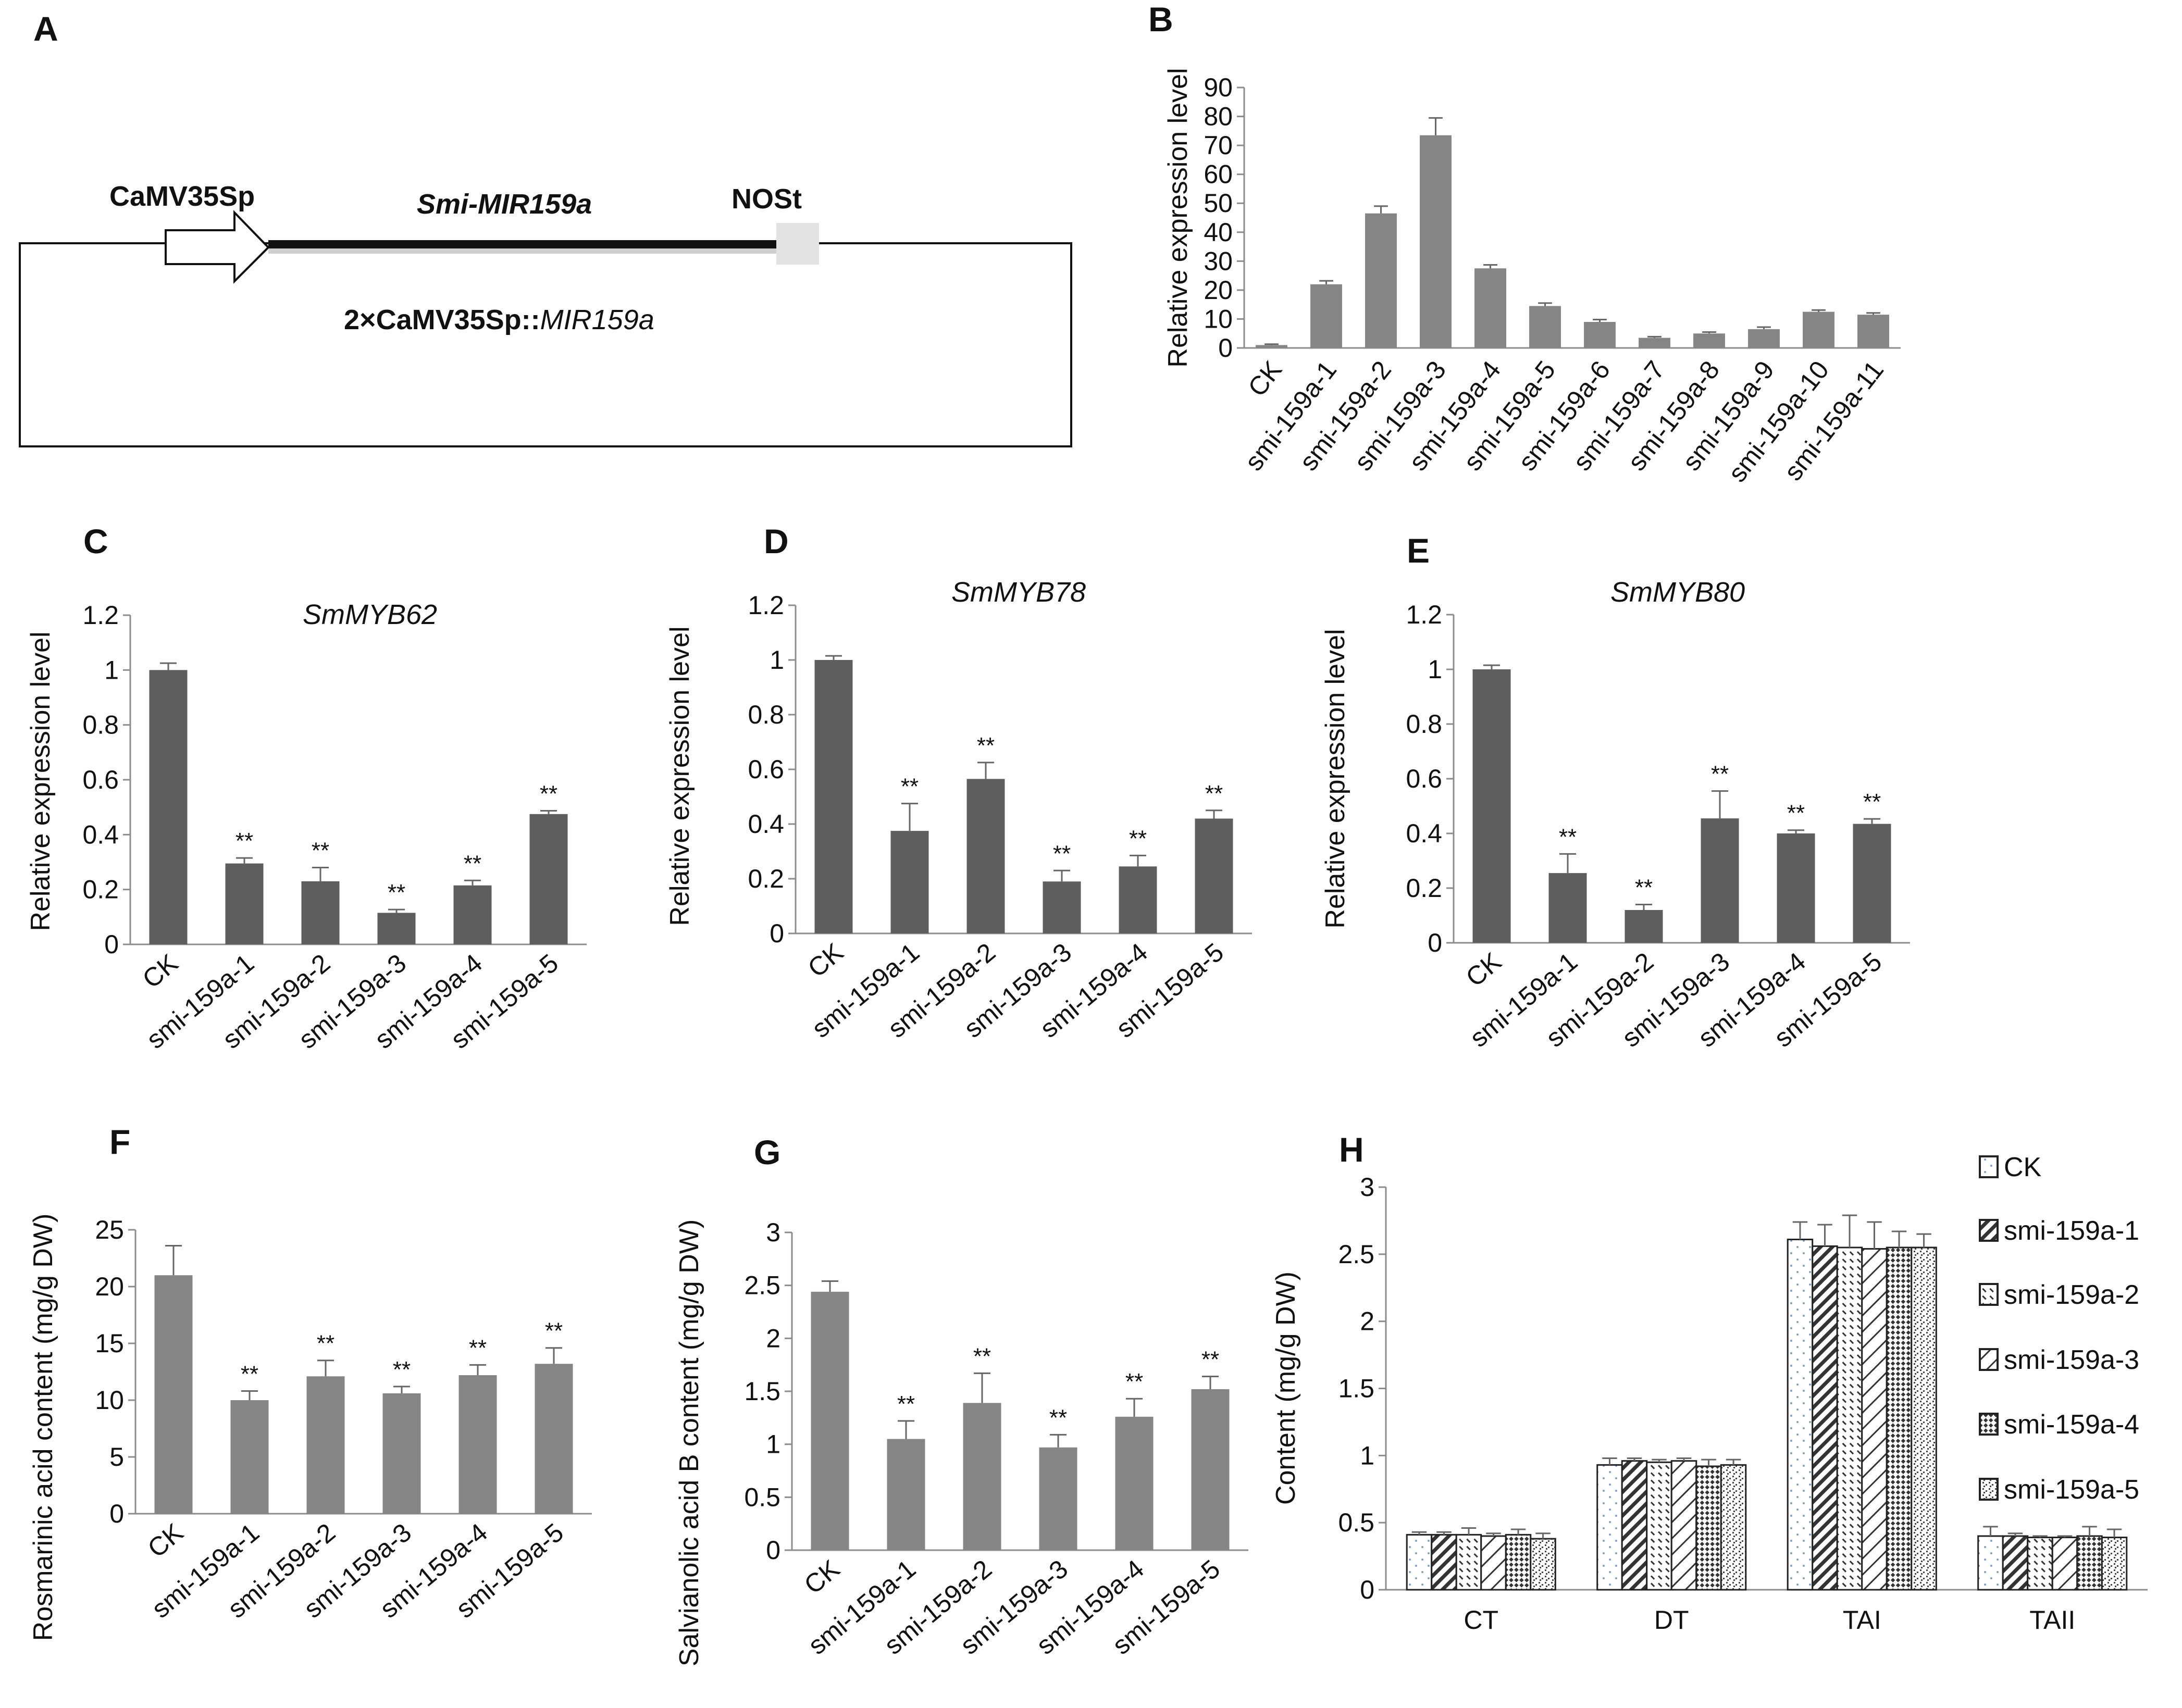 The height and width of the screenshot is (1708, 2182). What do you see at coordinates (766, 770) in the screenshot?
I see `y-tick-label: 0.6` at bounding box center [766, 770].